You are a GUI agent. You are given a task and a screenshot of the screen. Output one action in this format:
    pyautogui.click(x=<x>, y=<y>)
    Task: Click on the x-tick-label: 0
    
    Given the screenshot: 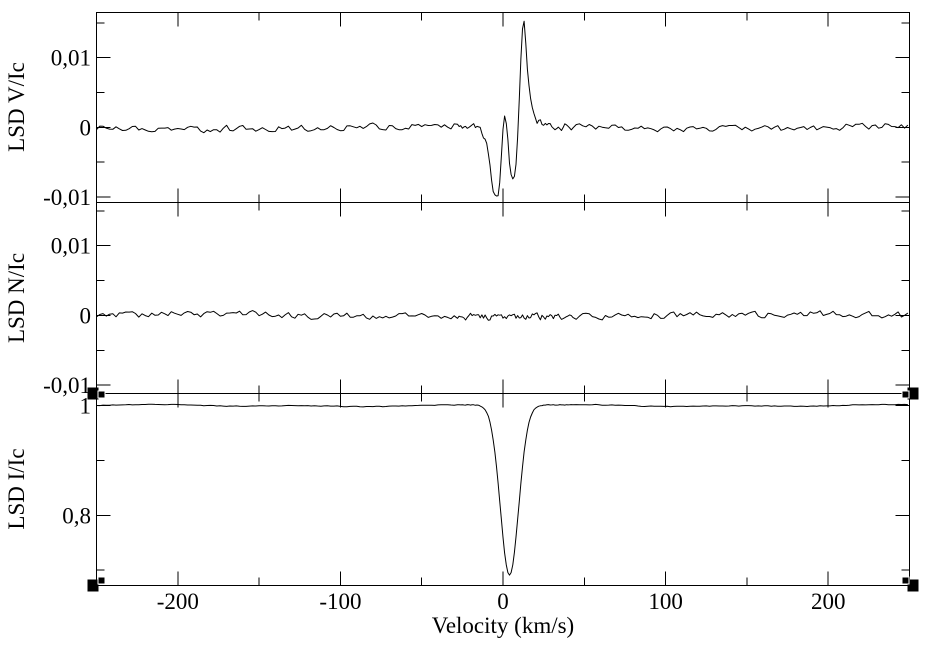 What is the action you would take?
    pyautogui.click(x=503, y=601)
    